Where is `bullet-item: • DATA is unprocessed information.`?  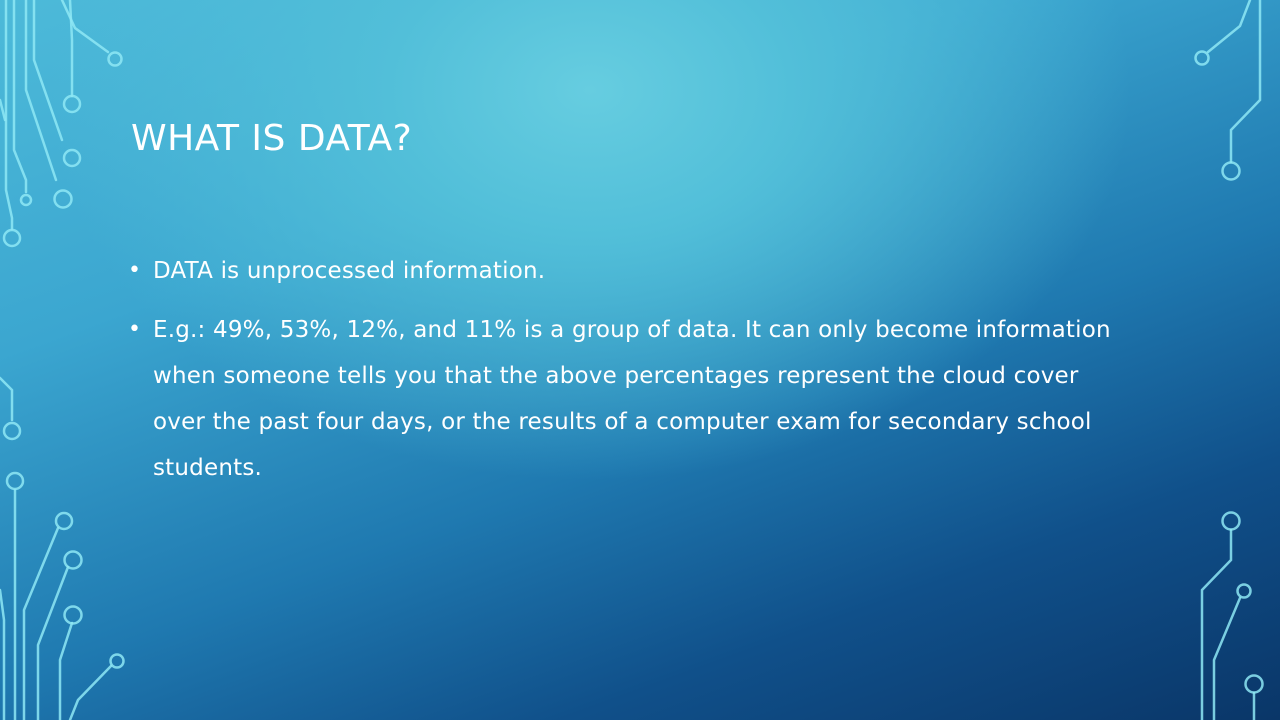
bullet-item: • DATA is unprocessed information. is located at coordinates (633, 271).